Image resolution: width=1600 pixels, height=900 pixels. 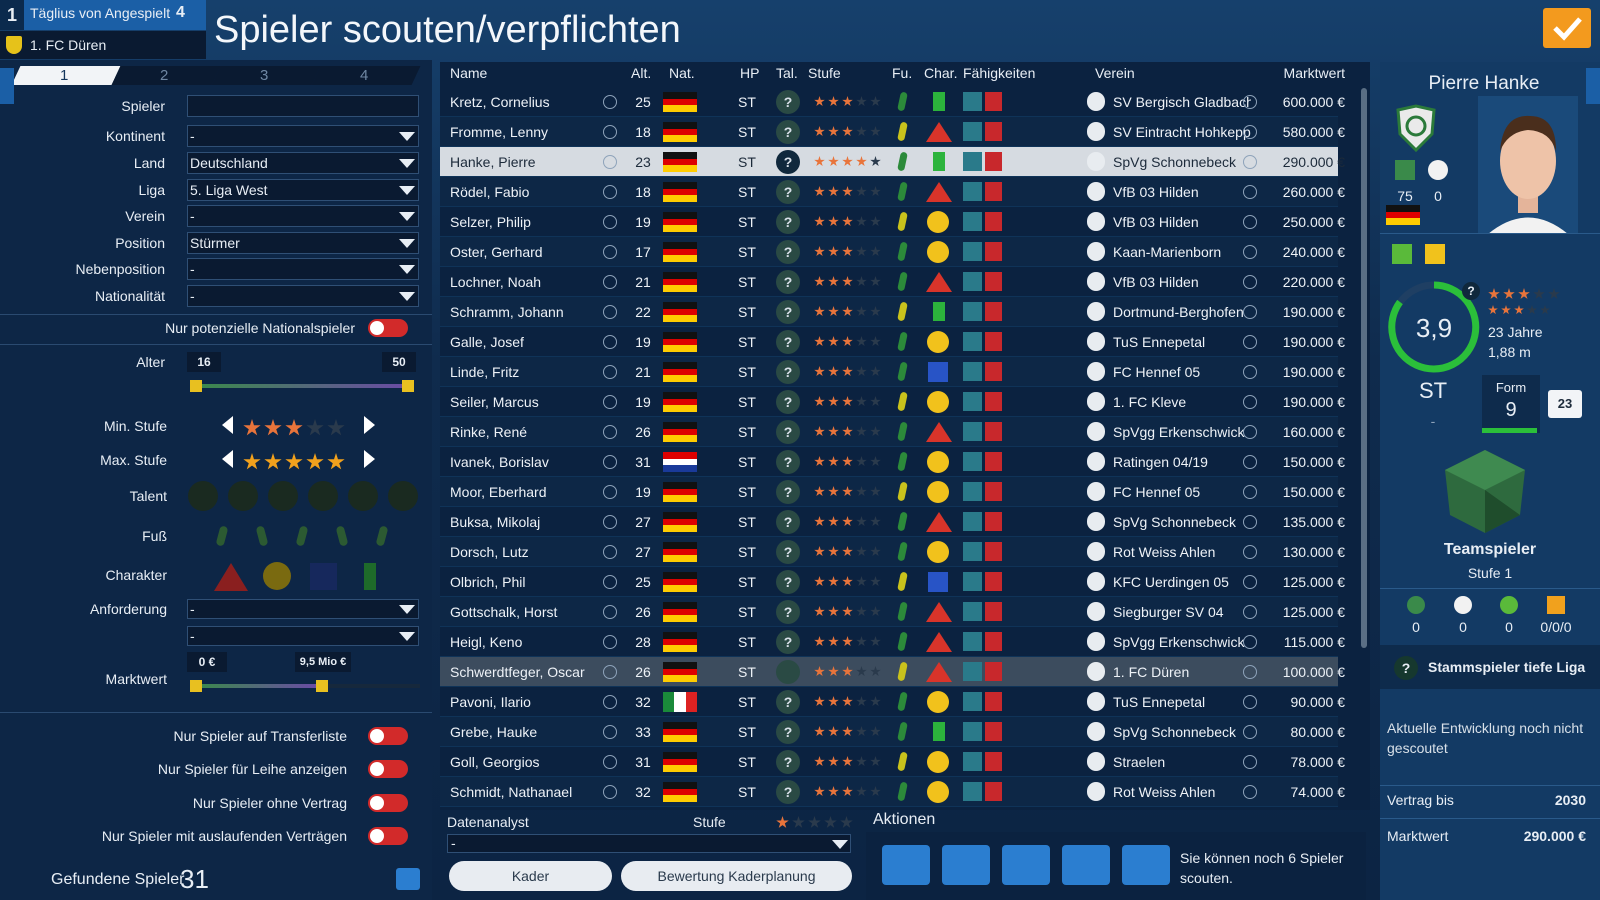 I want to click on requirement-label: Anforderung, so click(x=128, y=609).